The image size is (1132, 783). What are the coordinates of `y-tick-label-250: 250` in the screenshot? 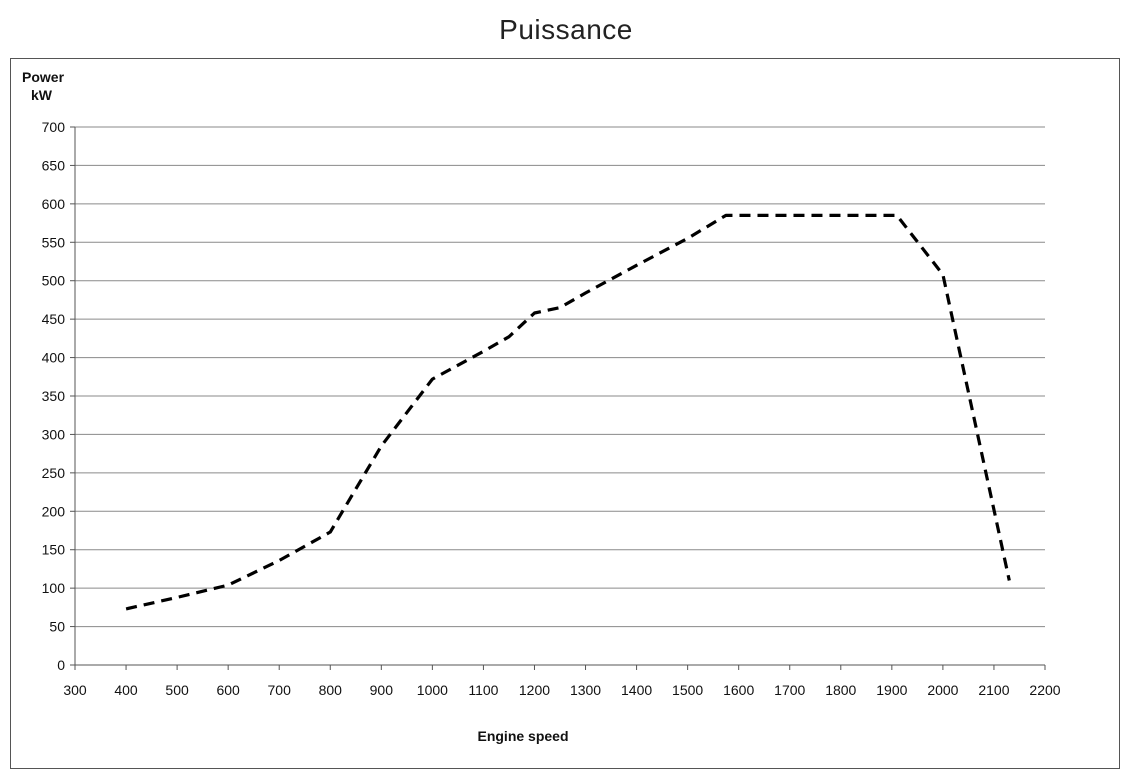 It's located at (54, 473).